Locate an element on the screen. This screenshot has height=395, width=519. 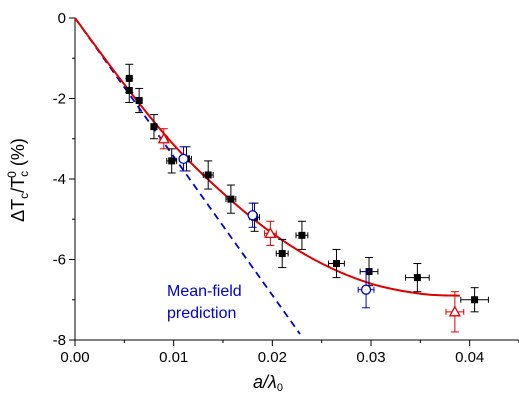
x-axis-label-main: a/λ is located at coordinates (265, 382).